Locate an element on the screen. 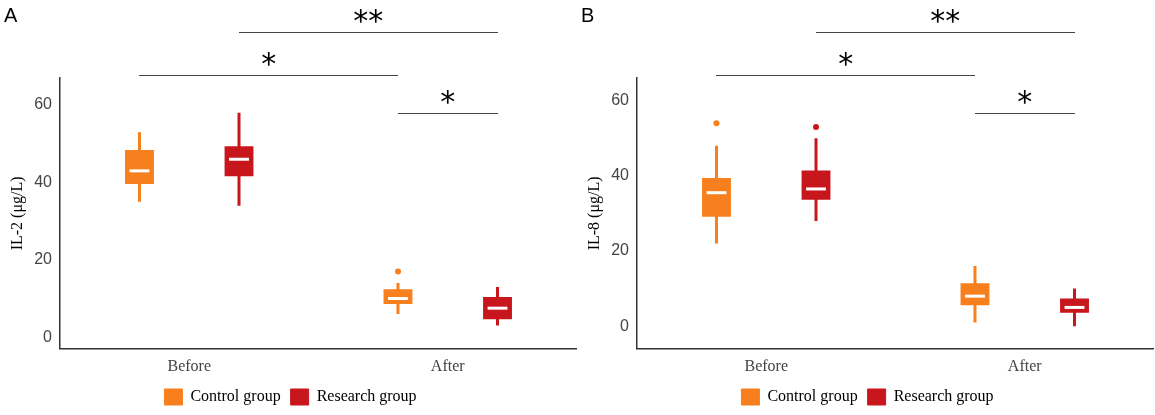  y-axis-title: IL-2 (μg/L) is located at coordinates (16, 213).